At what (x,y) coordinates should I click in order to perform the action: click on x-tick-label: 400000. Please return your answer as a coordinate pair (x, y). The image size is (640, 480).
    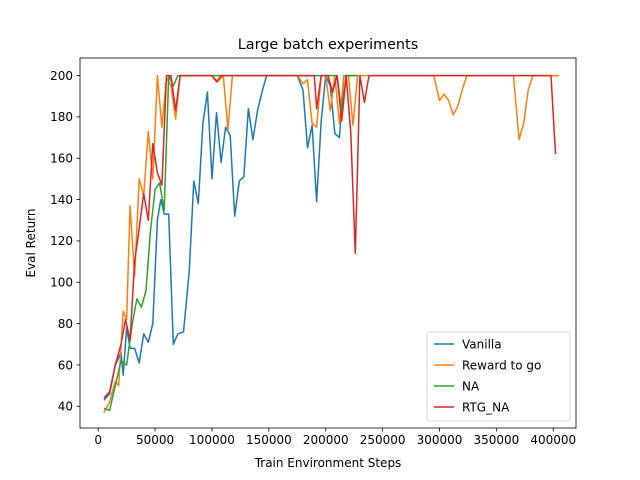
    Looking at the image, I should click on (553, 440).